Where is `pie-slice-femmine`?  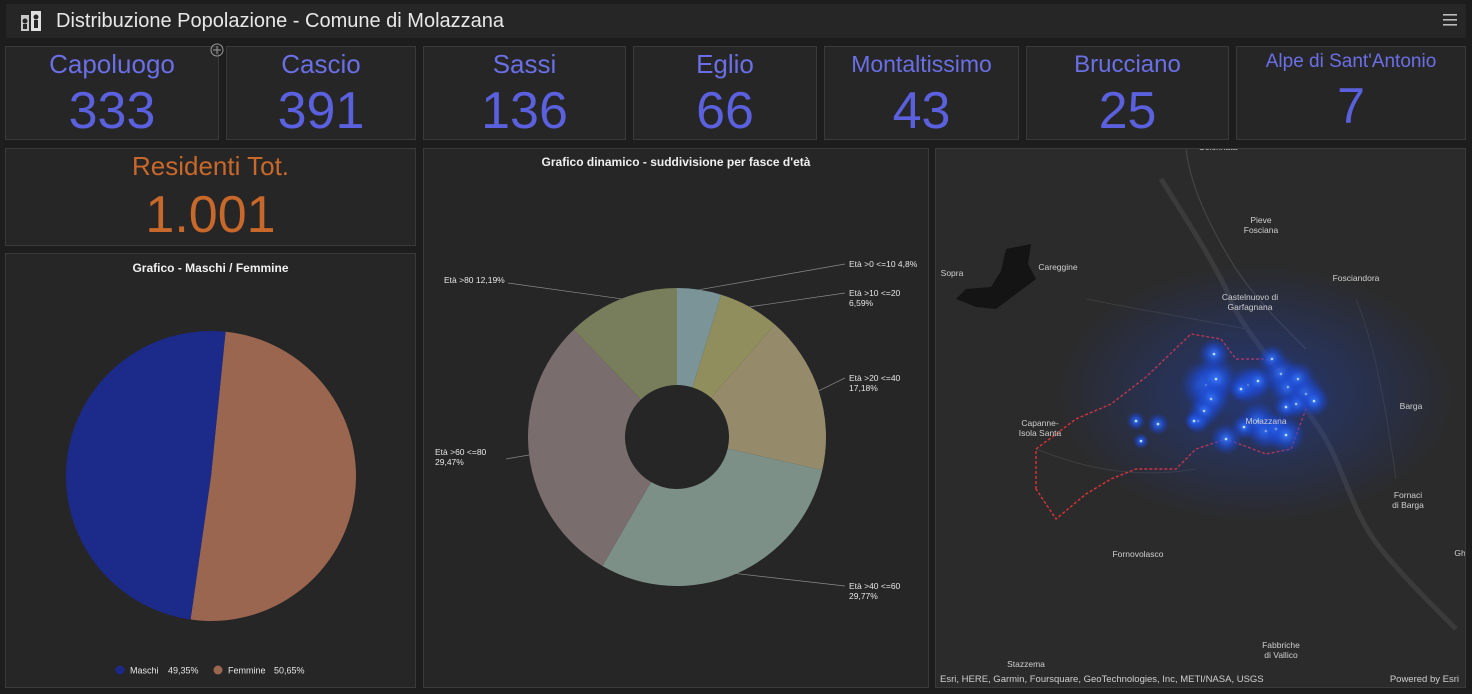
pie-slice-femmine is located at coordinates (273, 476).